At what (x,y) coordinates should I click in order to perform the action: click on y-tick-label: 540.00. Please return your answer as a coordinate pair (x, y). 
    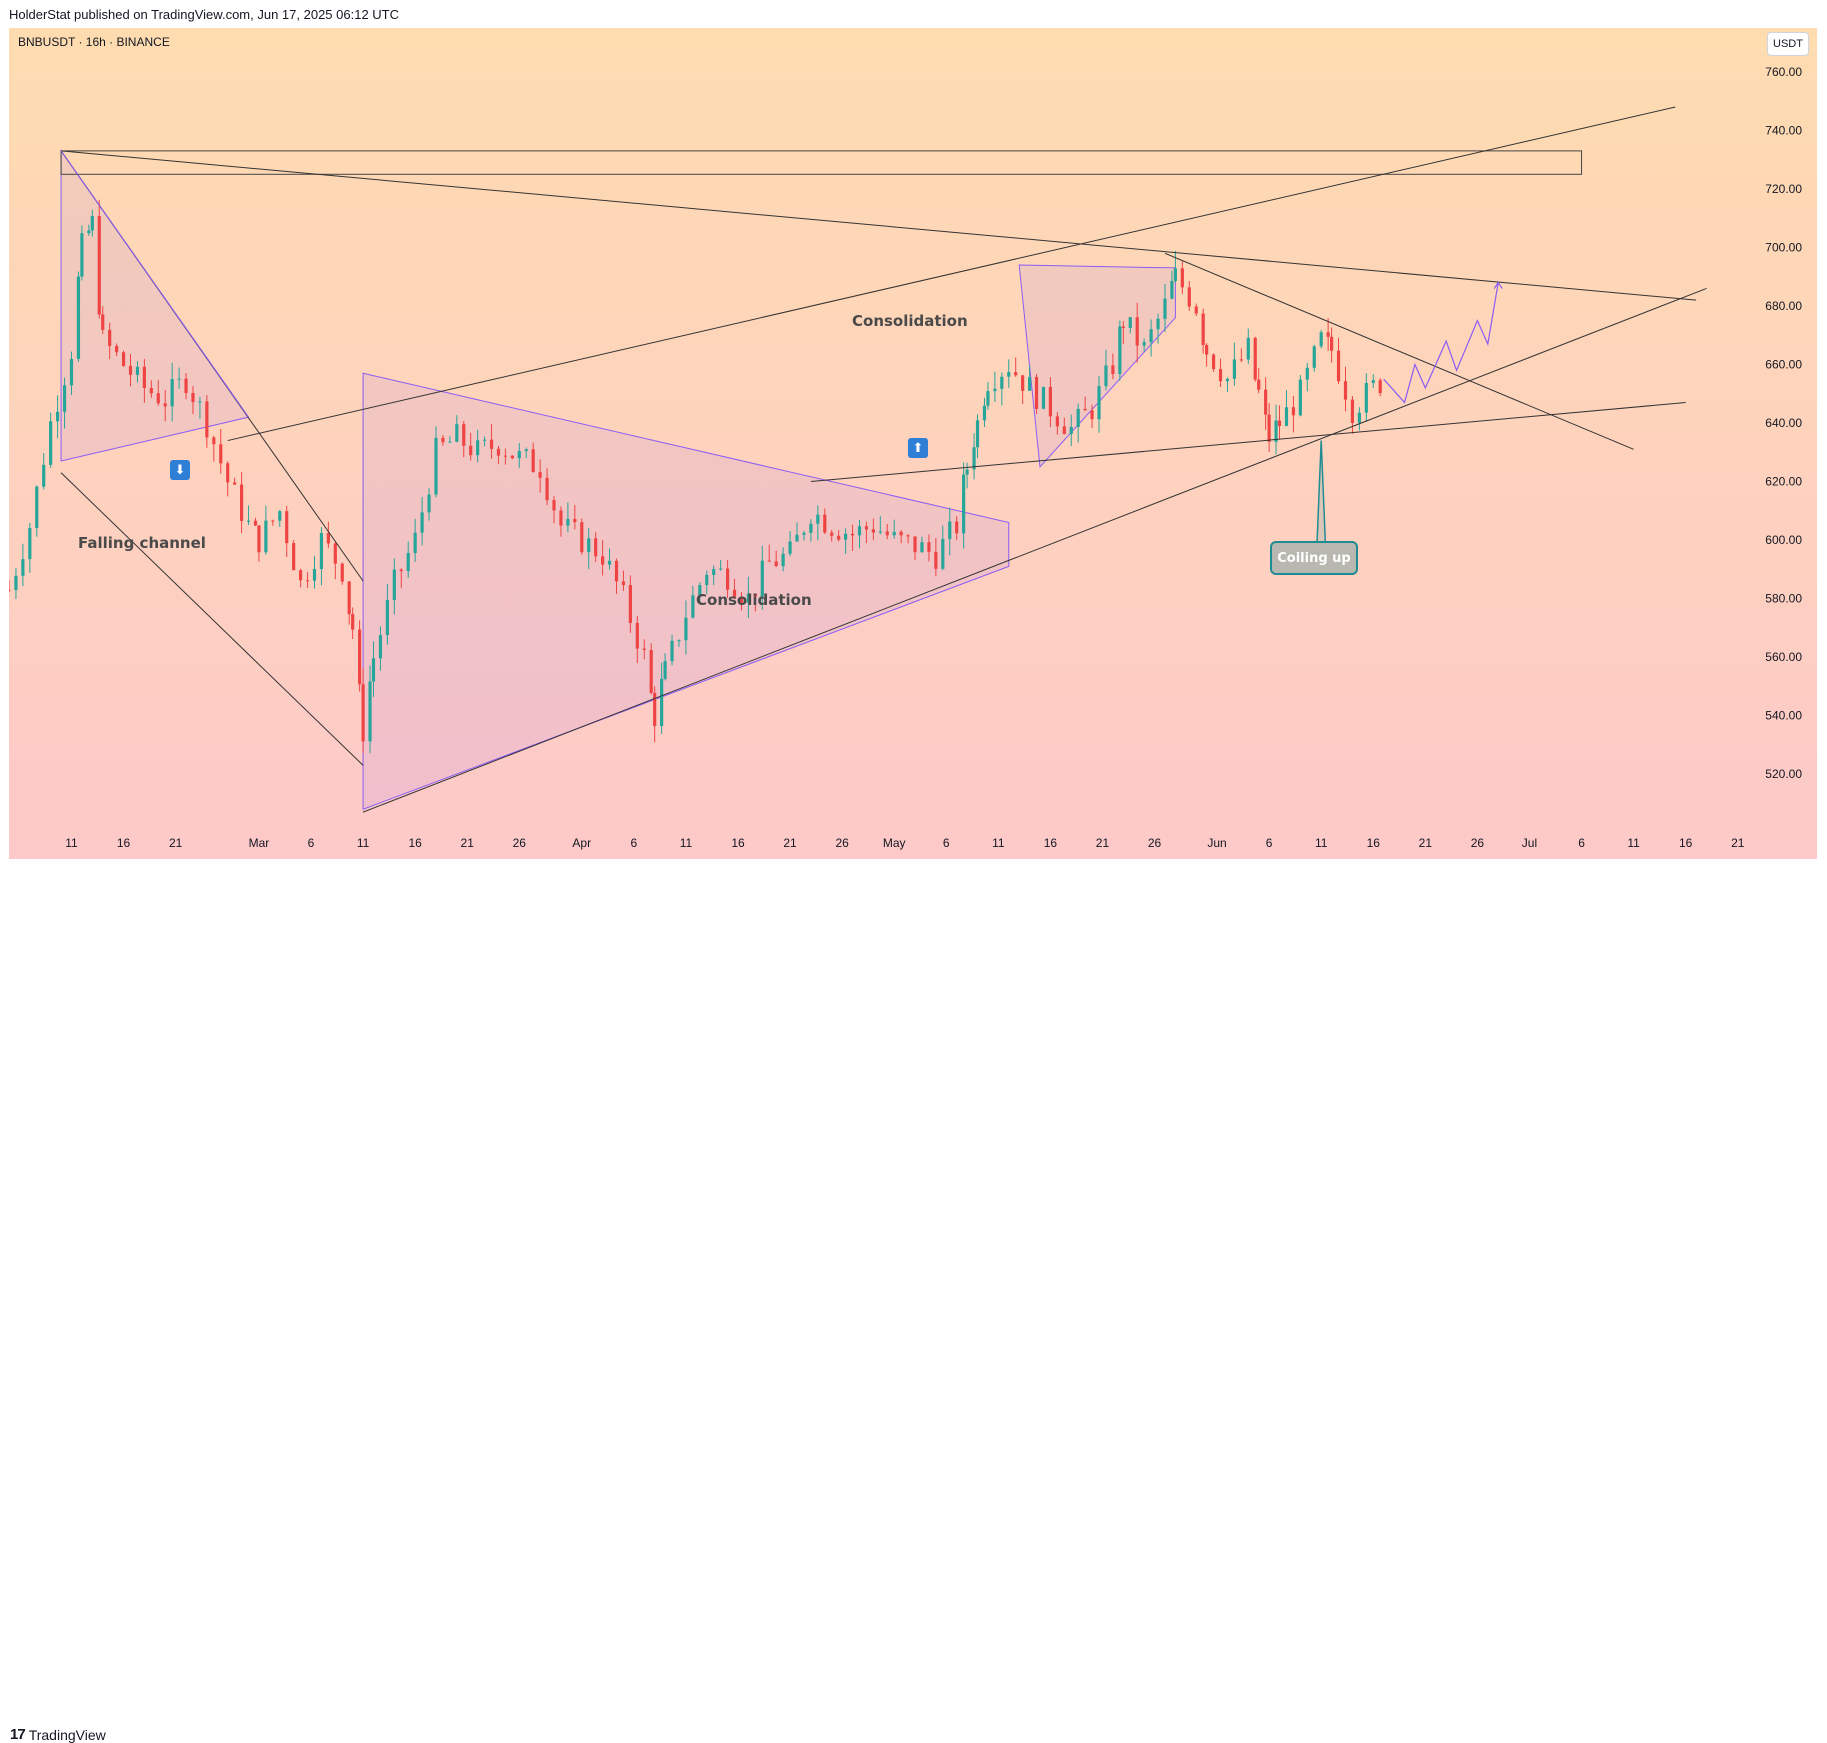
    Looking at the image, I should click on (1783, 716).